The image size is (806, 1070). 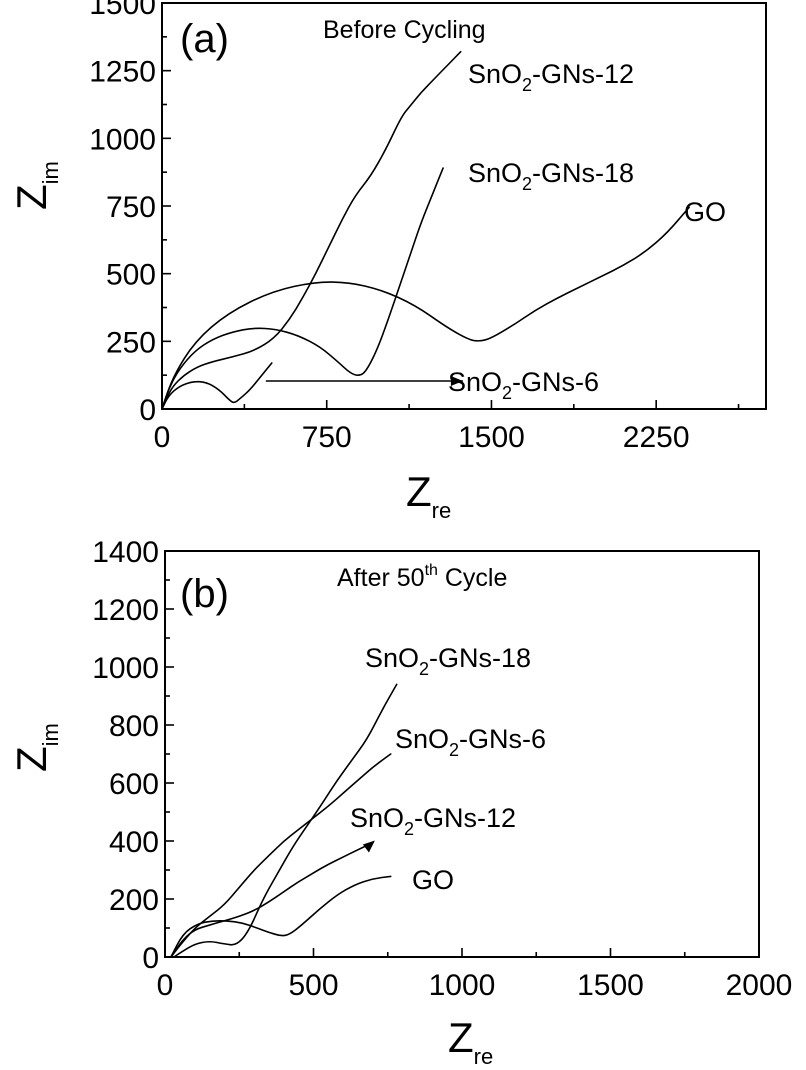 What do you see at coordinates (122, 72) in the screenshot?
I see `y-tick-label: 1250` at bounding box center [122, 72].